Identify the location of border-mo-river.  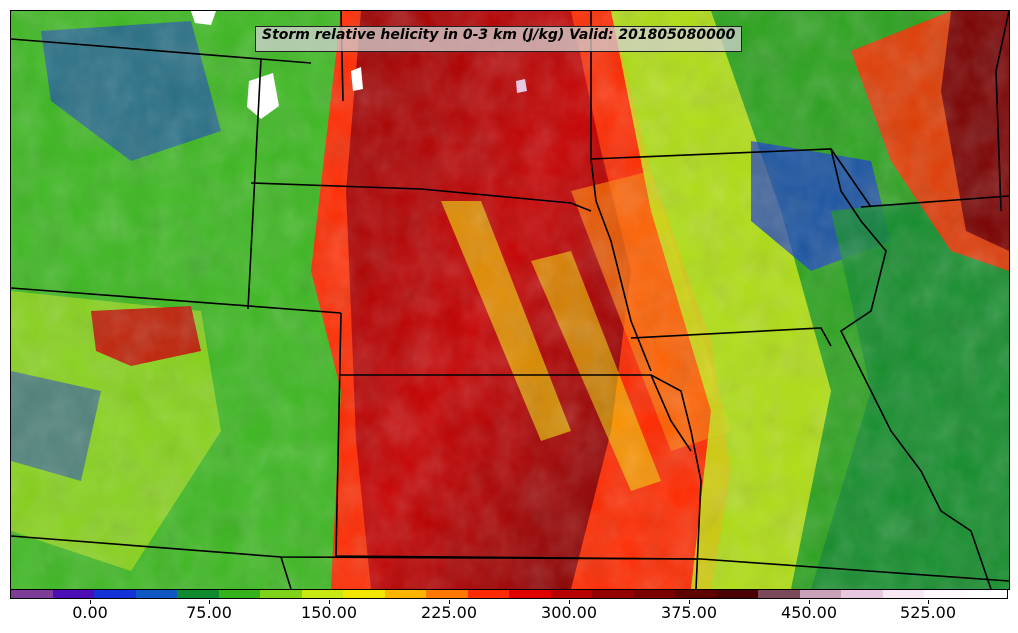
(676, 481).